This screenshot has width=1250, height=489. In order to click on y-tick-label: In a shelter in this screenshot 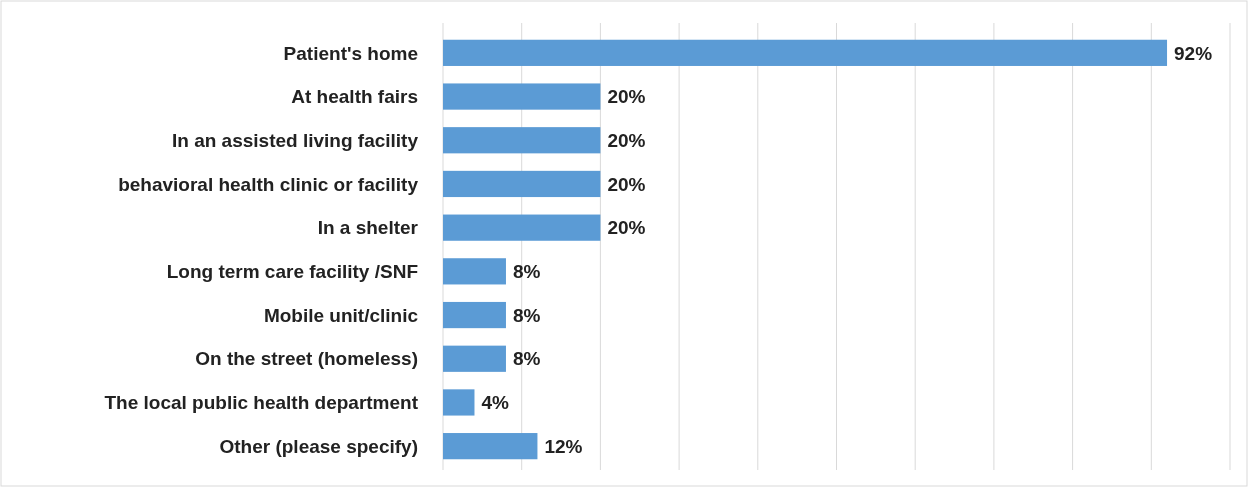, I will do `click(368, 228)`.